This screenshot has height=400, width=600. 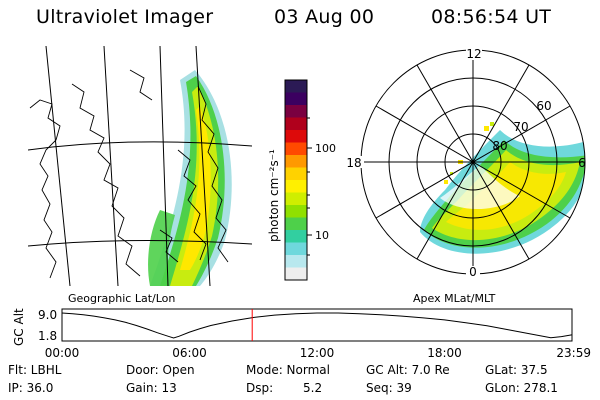 I want to click on observation-time: 08:56:54 UT, so click(x=491, y=17).